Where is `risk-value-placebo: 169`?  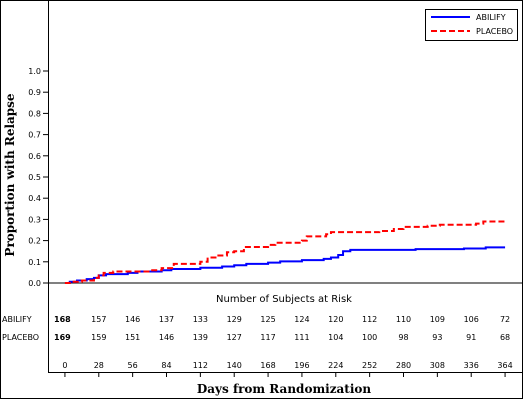 risk-value-placebo: 169 is located at coordinates (62, 337).